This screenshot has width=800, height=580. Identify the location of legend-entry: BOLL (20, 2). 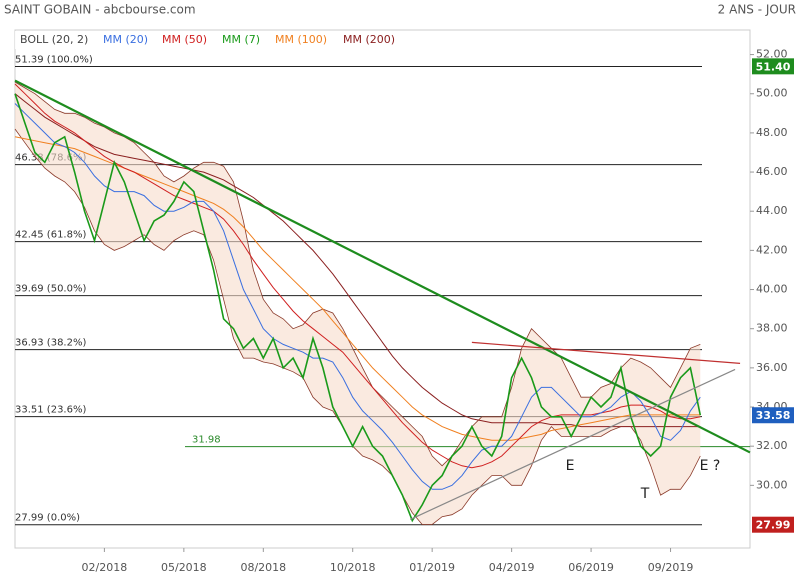
(54, 39).